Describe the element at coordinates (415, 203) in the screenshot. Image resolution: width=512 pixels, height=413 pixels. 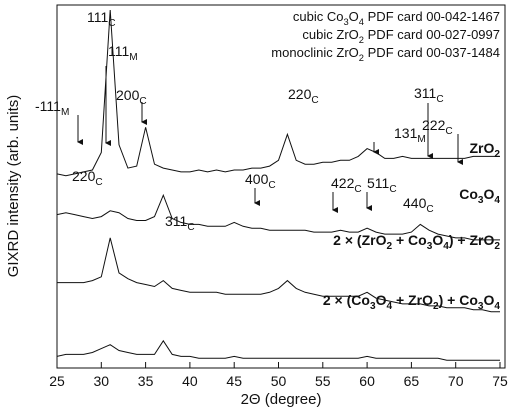
I see `peak-index: 440` at that location.